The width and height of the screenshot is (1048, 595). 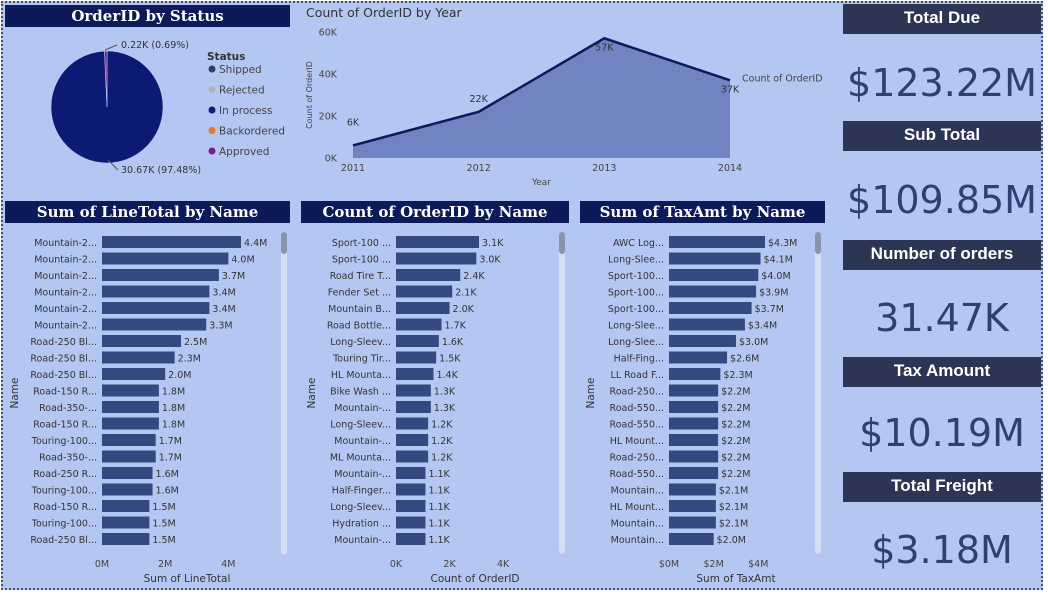 I want to click on x-tick-label: 2013, so click(x=604, y=168).